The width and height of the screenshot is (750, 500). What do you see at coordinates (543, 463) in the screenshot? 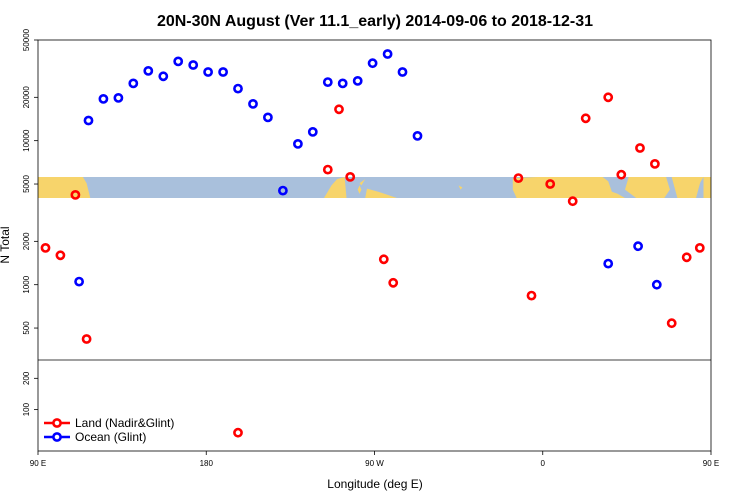
I see `x-tick-label: 0` at bounding box center [543, 463].